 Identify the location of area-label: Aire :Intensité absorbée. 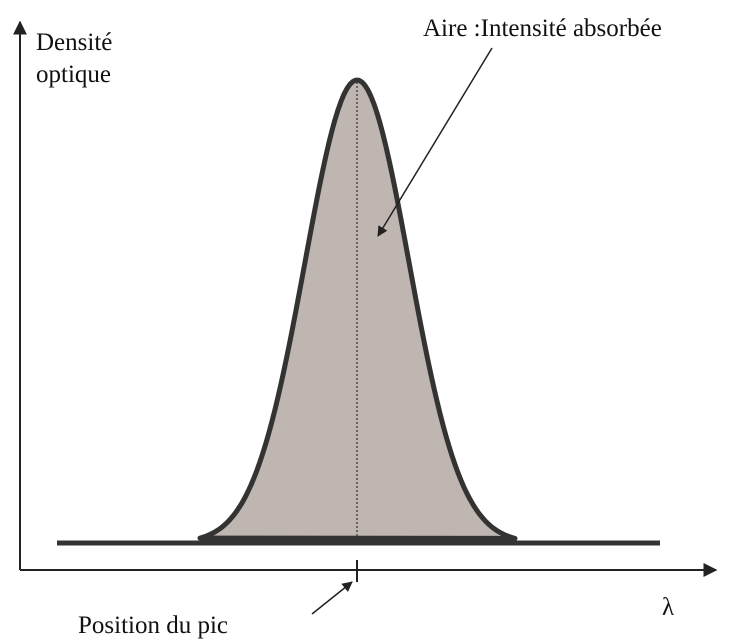
(542, 28).